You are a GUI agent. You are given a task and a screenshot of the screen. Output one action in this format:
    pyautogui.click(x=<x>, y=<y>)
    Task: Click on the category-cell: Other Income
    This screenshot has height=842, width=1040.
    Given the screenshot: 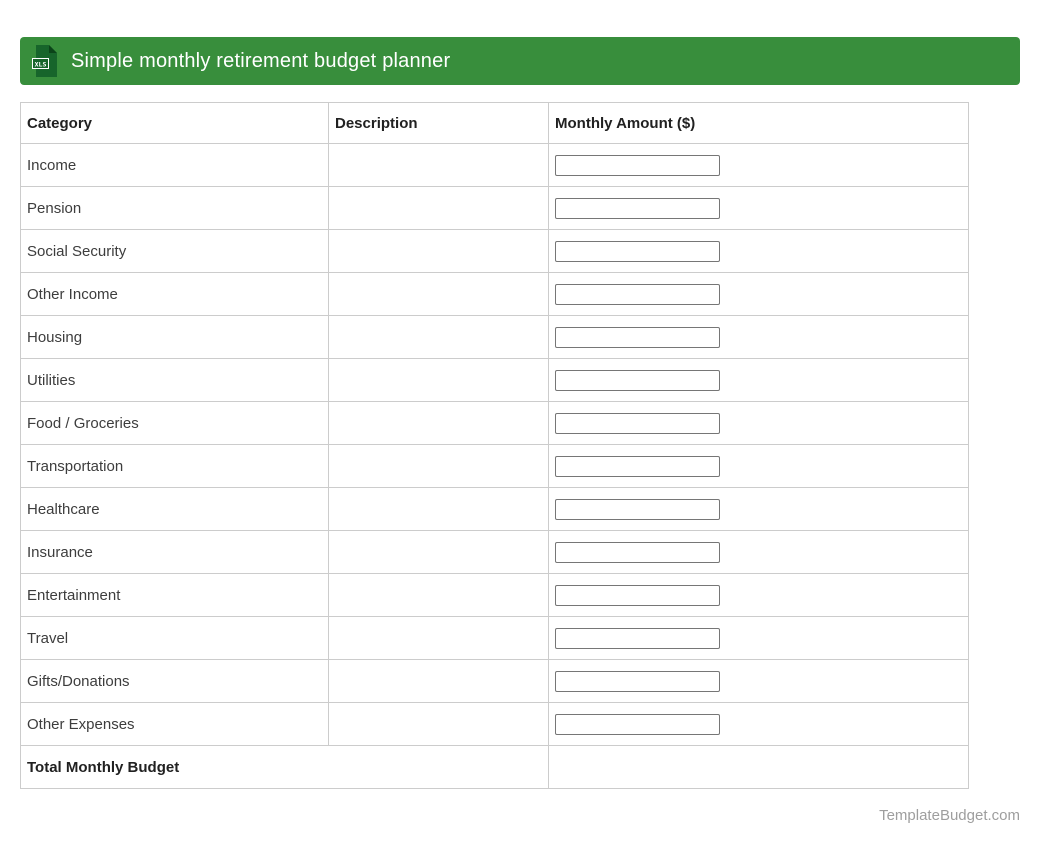 What is the action you would take?
    pyautogui.click(x=174, y=294)
    